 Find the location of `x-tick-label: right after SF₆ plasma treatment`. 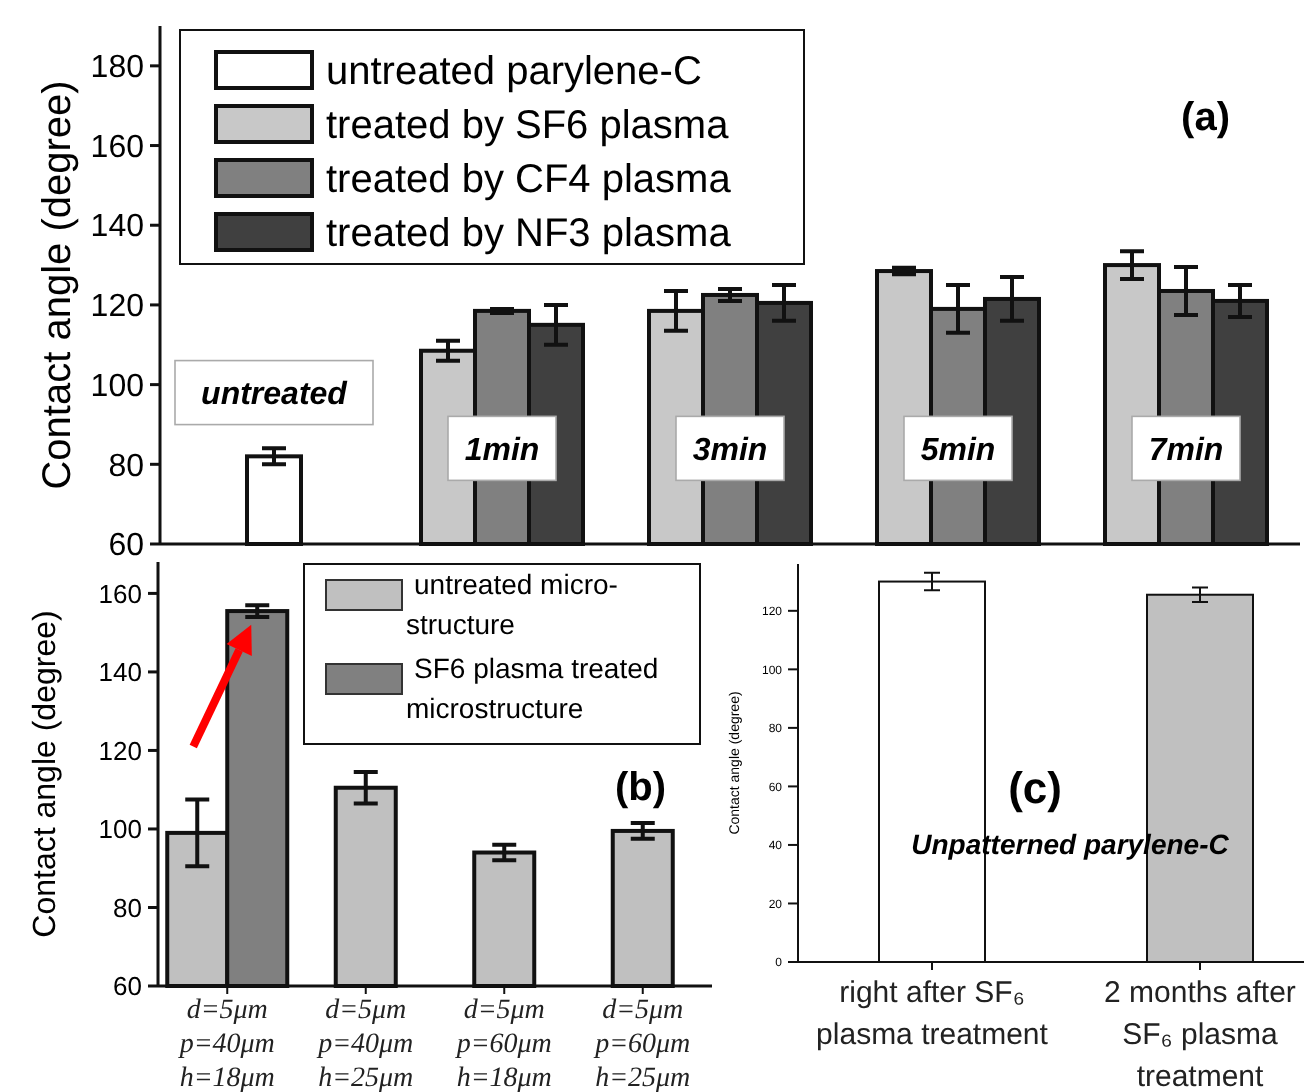

x-tick-label: right after SF₆ plasma treatment is located at coordinates (933, 1014).